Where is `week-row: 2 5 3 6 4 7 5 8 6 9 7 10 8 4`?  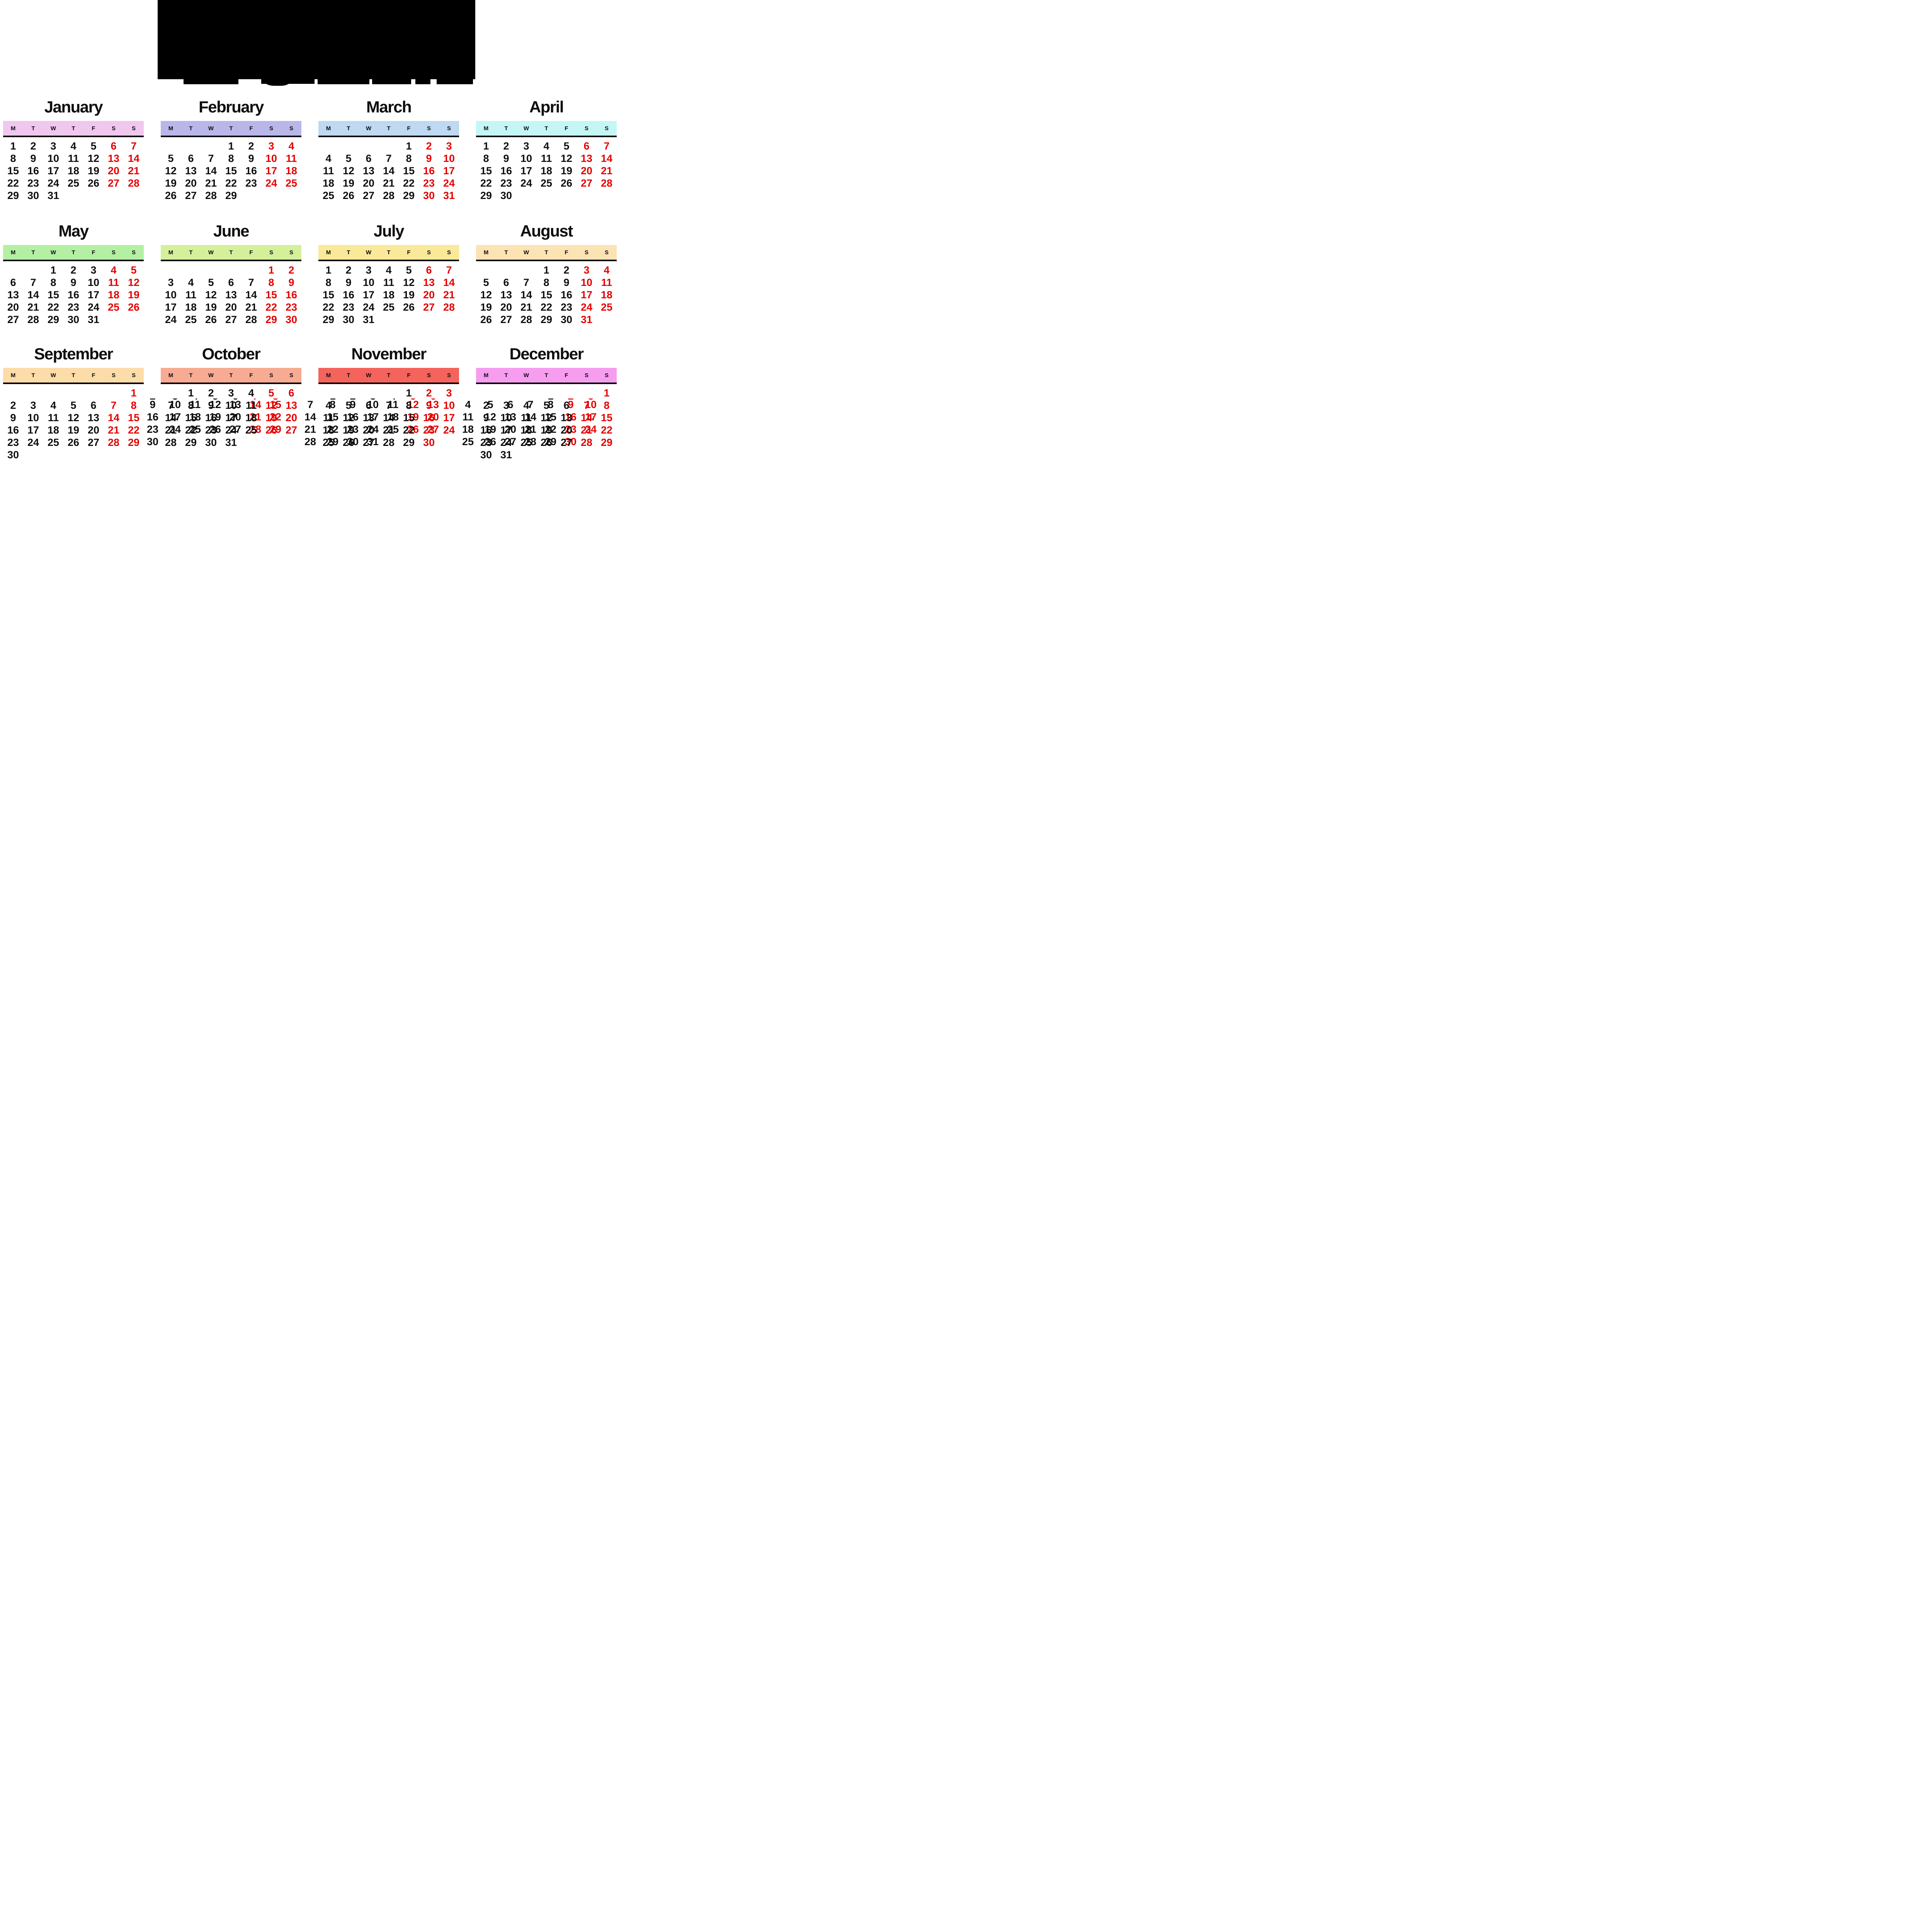 week-row: 2 5 3 6 4 7 5 8 6 9 7 10 8 4 is located at coordinates (541, 406).